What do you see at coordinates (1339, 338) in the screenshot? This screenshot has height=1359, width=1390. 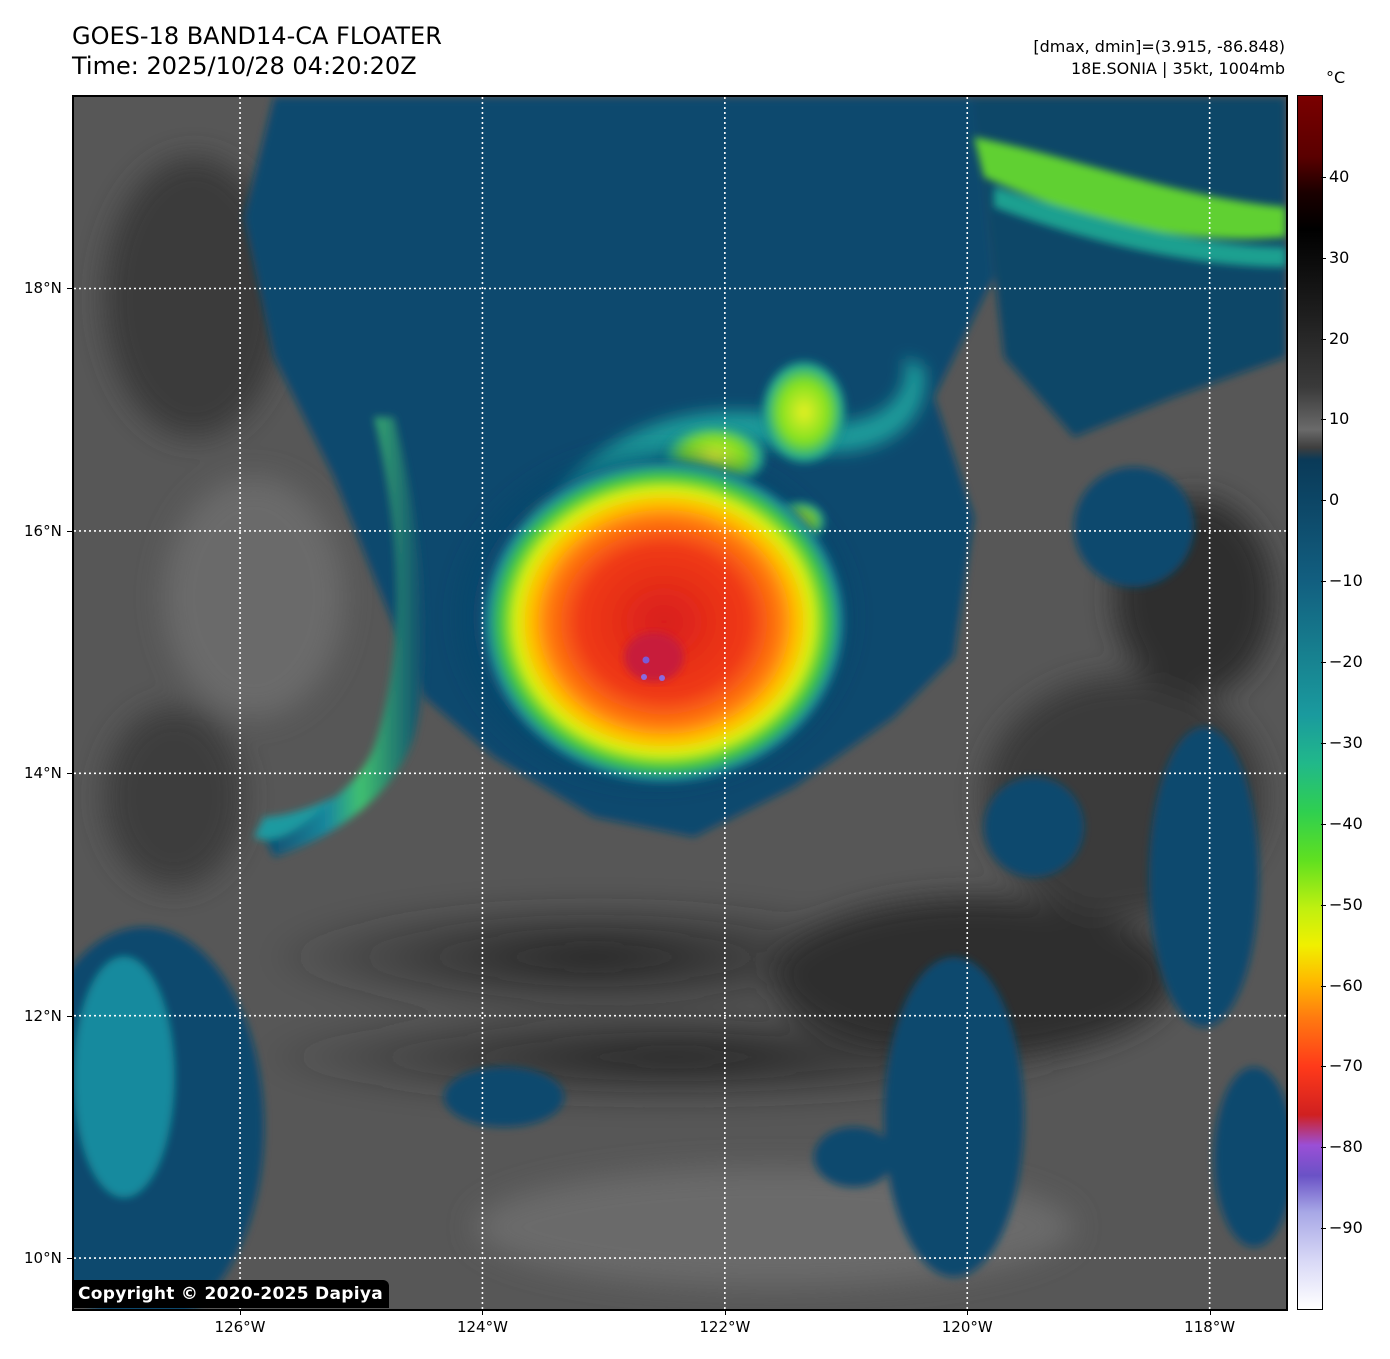 I see `colorbar-tick-label: 20` at bounding box center [1339, 338].